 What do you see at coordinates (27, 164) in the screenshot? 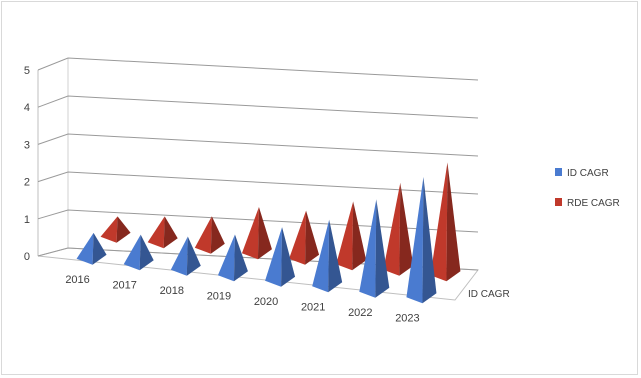
I see `y-axis-ticks: 0 1 2 3 4 5` at bounding box center [27, 164].